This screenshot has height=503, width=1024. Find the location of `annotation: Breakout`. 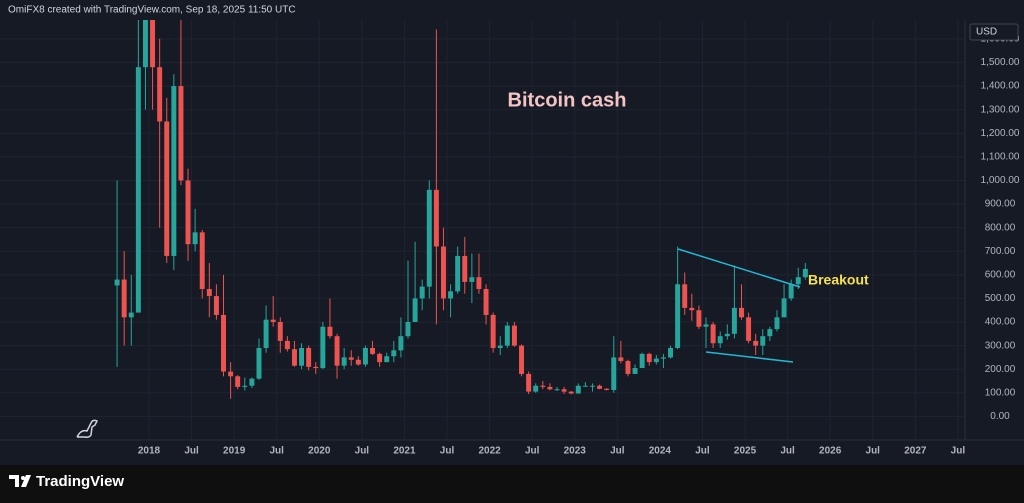

annotation: Breakout is located at coordinates (838, 280).